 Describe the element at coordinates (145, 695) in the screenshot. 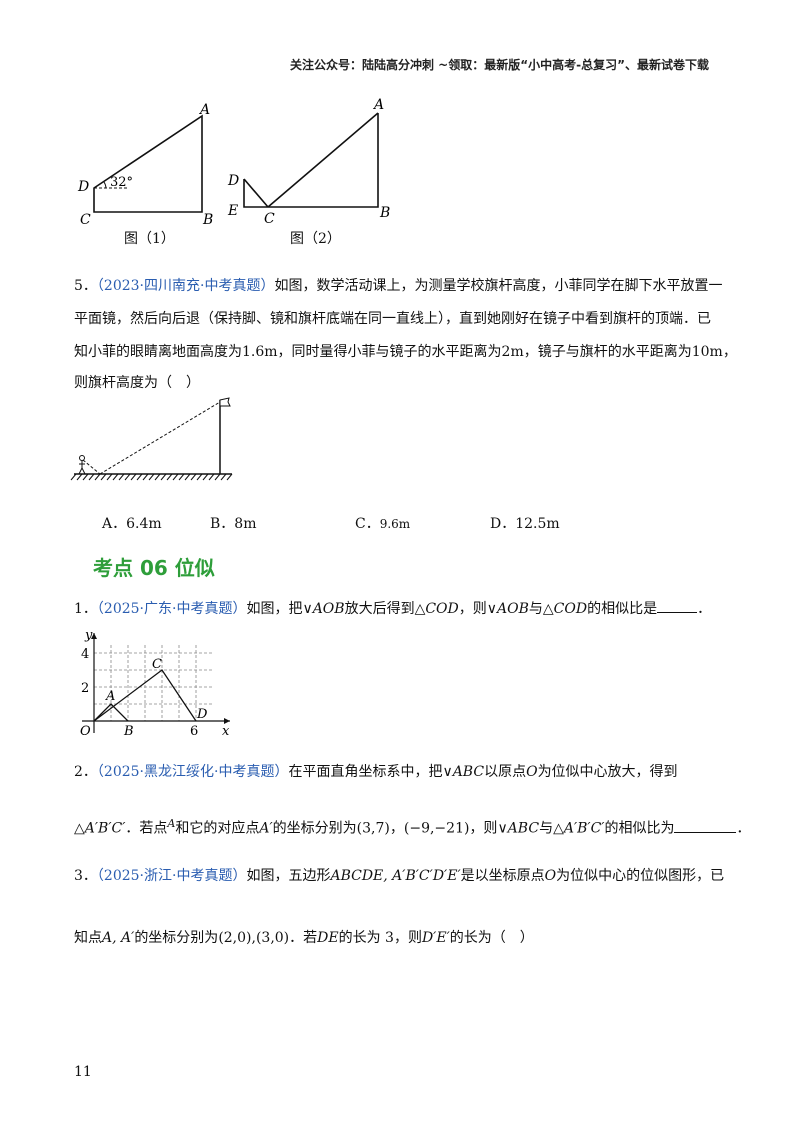

I see `triangle-cod` at that location.